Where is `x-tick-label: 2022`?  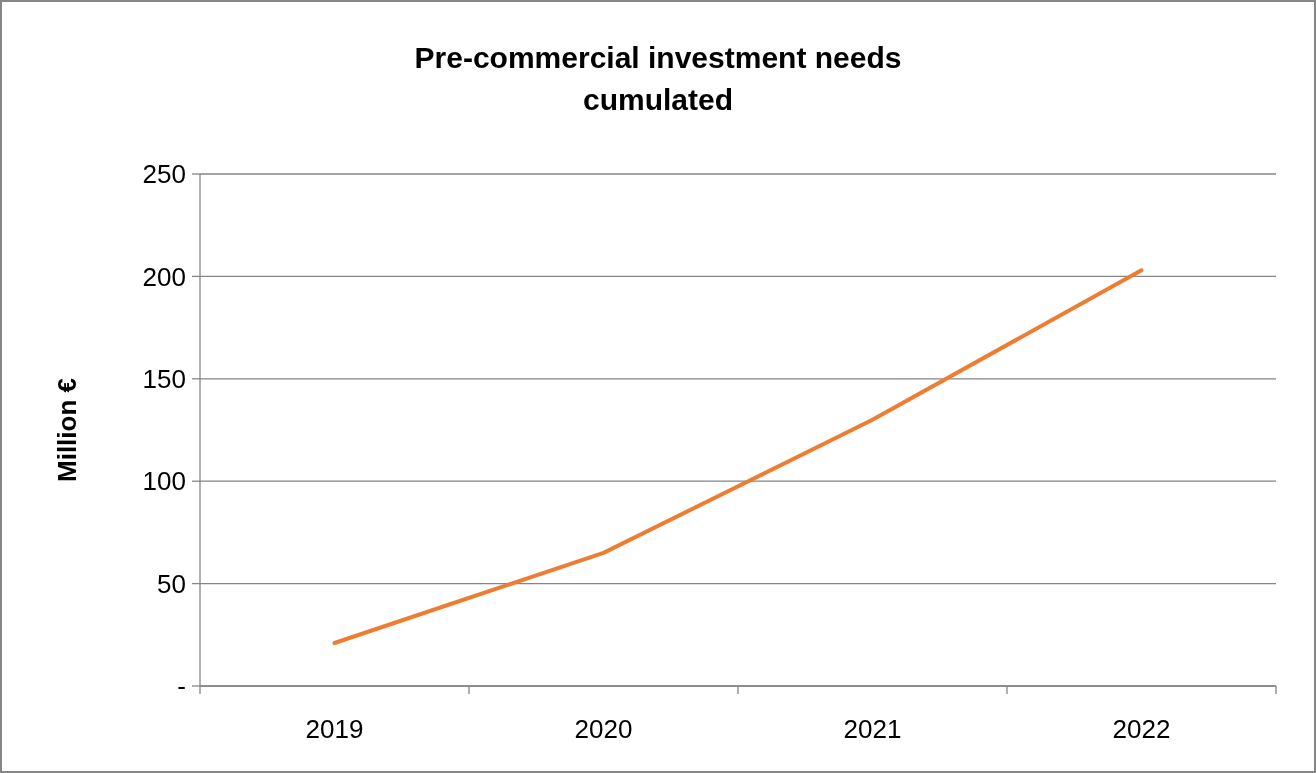
x-tick-label: 2022 is located at coordinates (1141, 729).